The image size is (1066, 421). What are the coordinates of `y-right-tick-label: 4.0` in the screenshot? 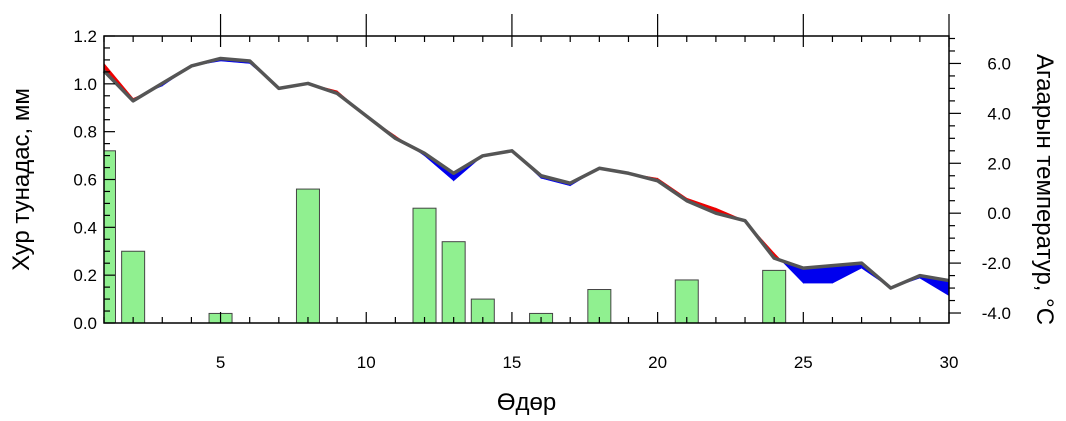 It's located at (999, 113).